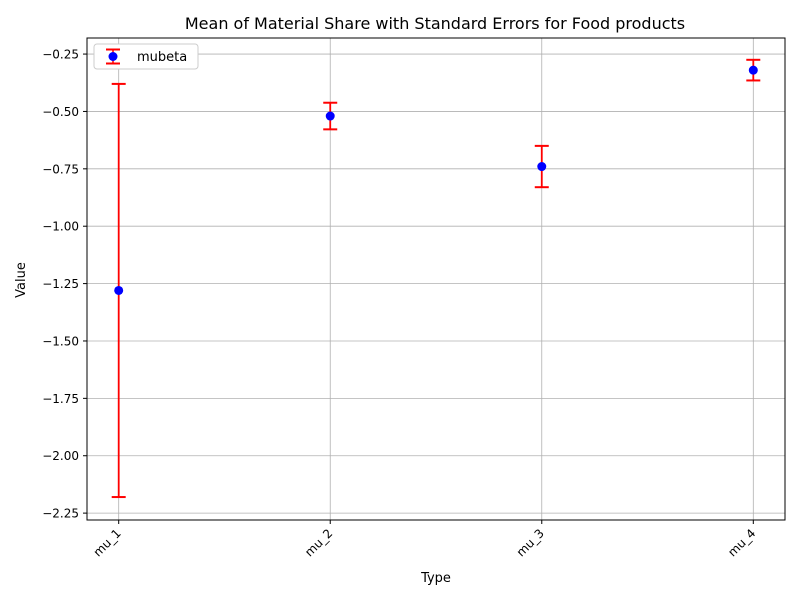  I want to click on y-axis-label: Value, so click(21, 280).